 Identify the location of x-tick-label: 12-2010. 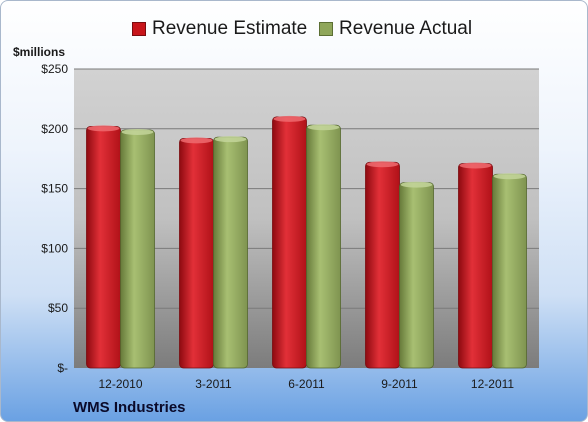
(120, 384).